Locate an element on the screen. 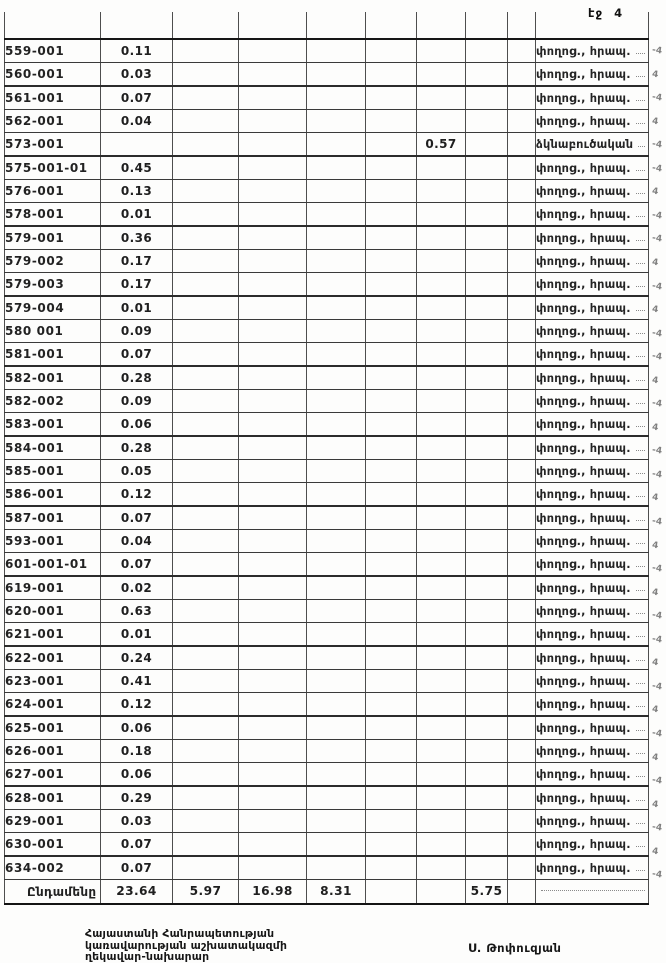 The image size is (666, 963). table-row: 621-001 0.01 փողոց., հրապ. is located at coordinates (326, 634).